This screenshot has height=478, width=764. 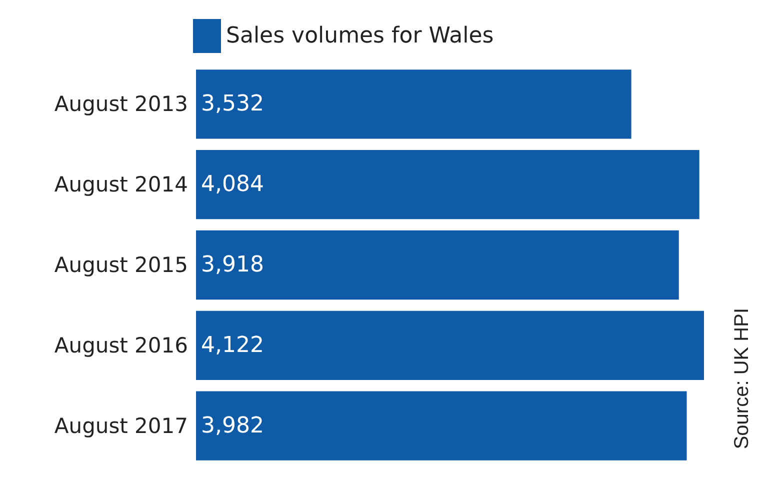 I want to click on data-label: 3,982, so click(x=232, y=425).